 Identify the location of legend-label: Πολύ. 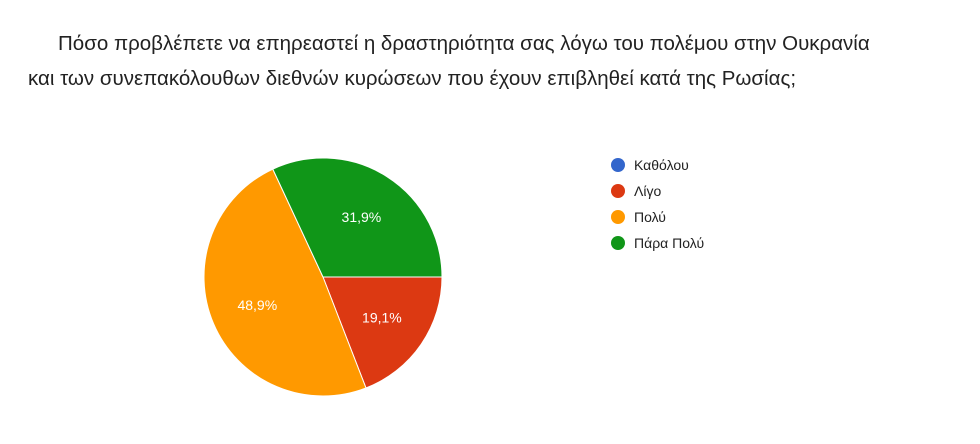
(650, 217).